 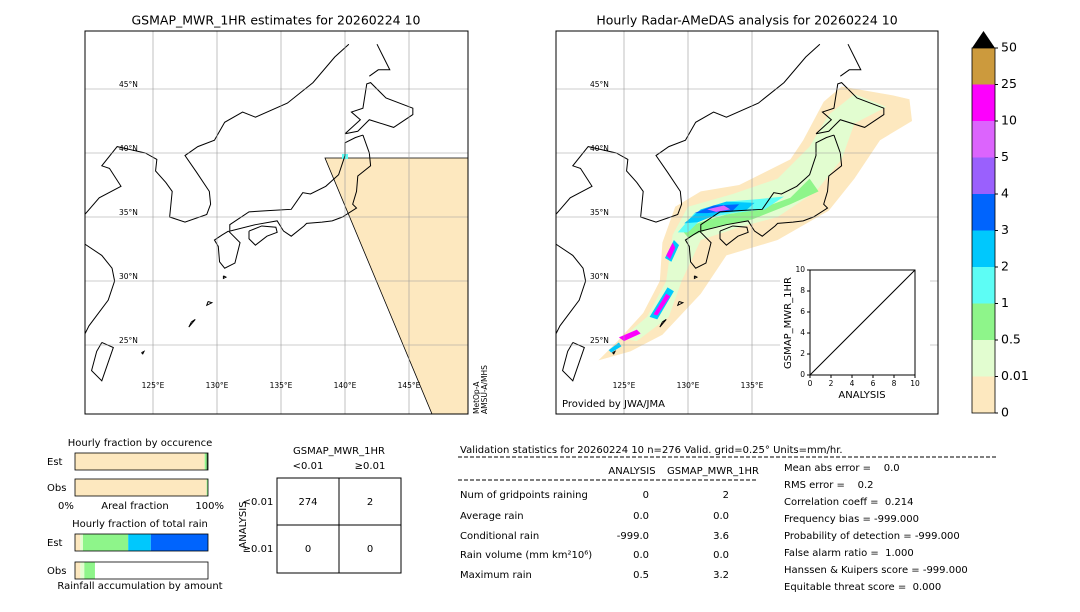 What do you see at coordinates (56, 488) in the screenshot?
I see `row-label: Obs` at bounding box center [56, 488].